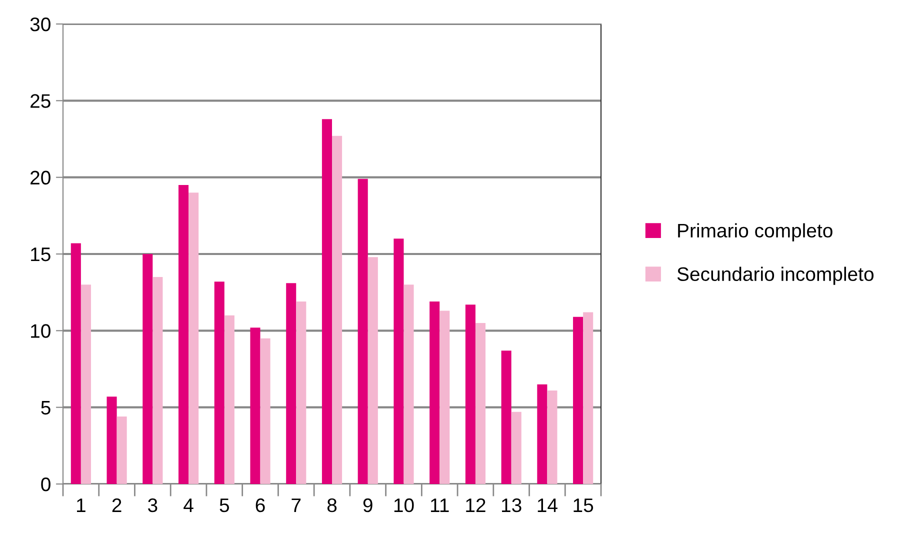 This screenshot has height=537, width=912. What do you see at coordinates (81, 505) in the screenshot?
I see `x-tick-label: 1` at bounding box center [81, 505].